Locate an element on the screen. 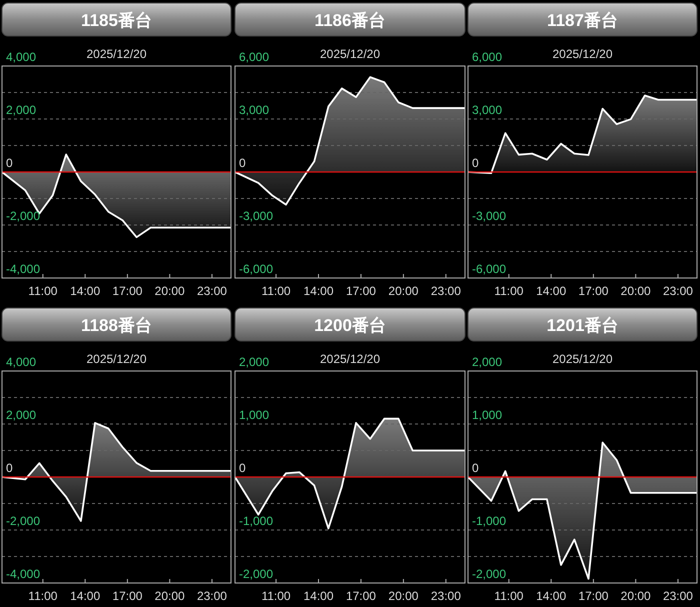  chart-title: 1187番台 is located at coordinates (582, 20).